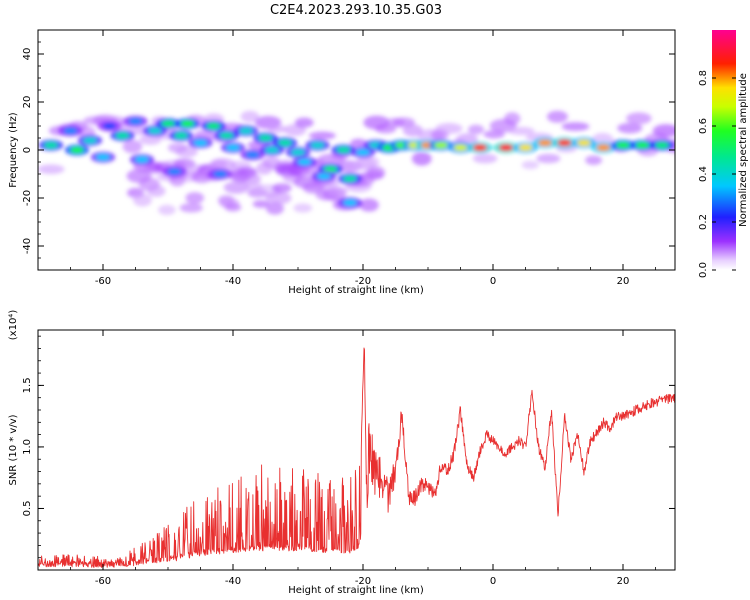 The image size is (750, 600). Describe the element at coordinates (703, 126) in the screenshot. I see `colorbar-tick-label: 0.6` at that location.